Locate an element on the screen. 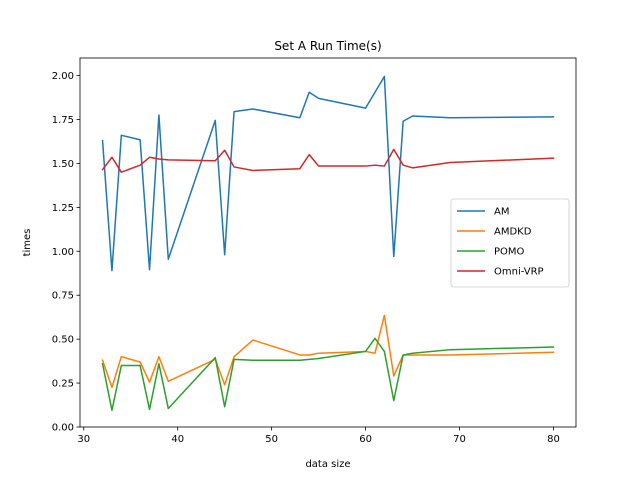 The image size is (640, 480). legend-box is located at coordinates (510, 243).